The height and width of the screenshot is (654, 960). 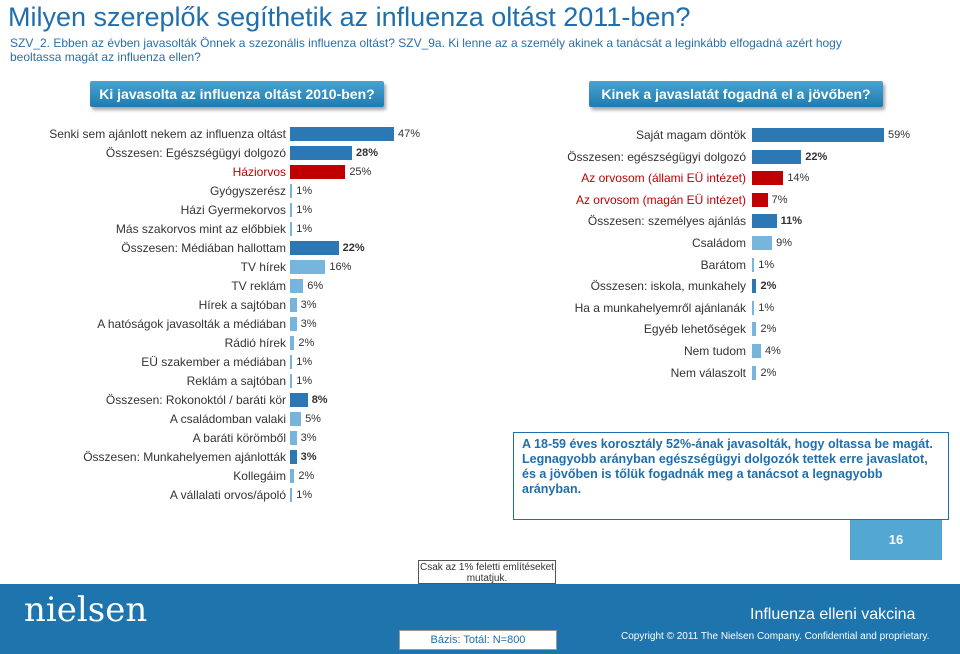 What do you see at coordinates (195, 153) in the screenshot?
I see `category-label: Összesen: Egészségügyi dolgozó` at bounding box center [195, 153].